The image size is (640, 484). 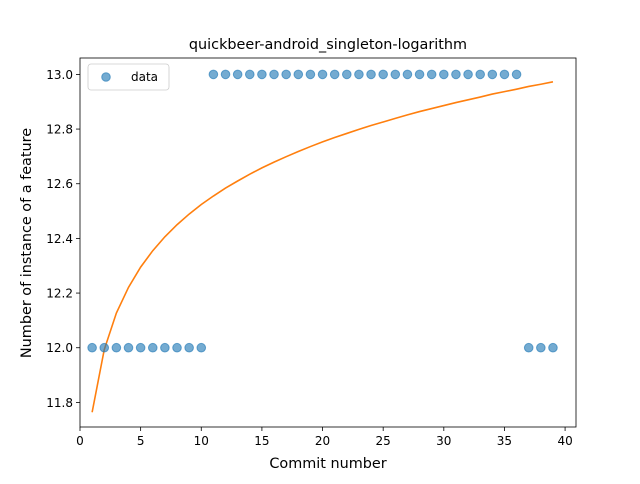 What do you see at coordinates (383, 441) in the screenshot?
I see `x-tick-label: 25` at bounding box center [383, 441].